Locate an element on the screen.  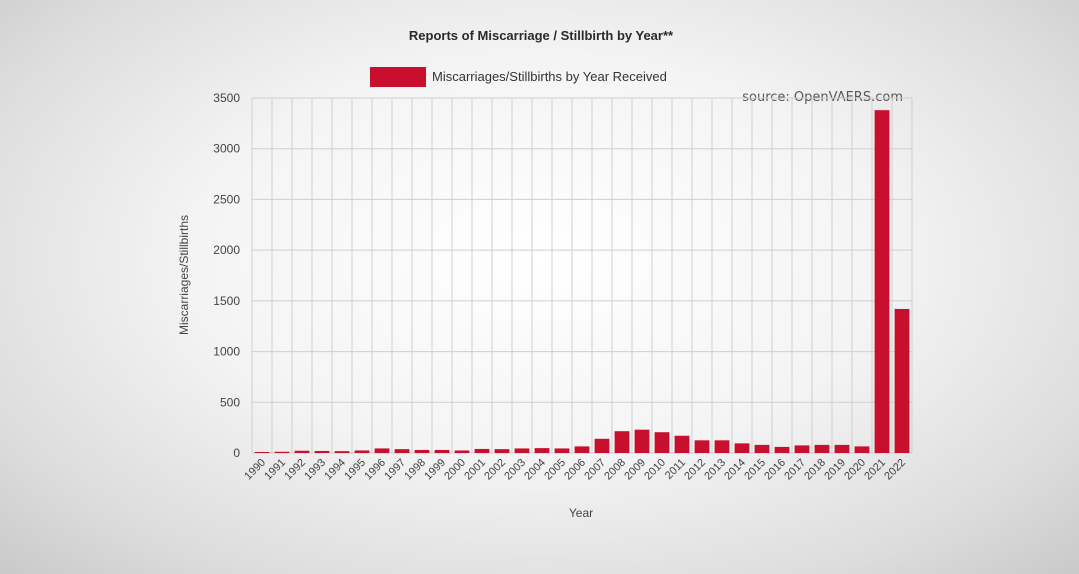
bar-2014 is located at coordinates (742, 448).